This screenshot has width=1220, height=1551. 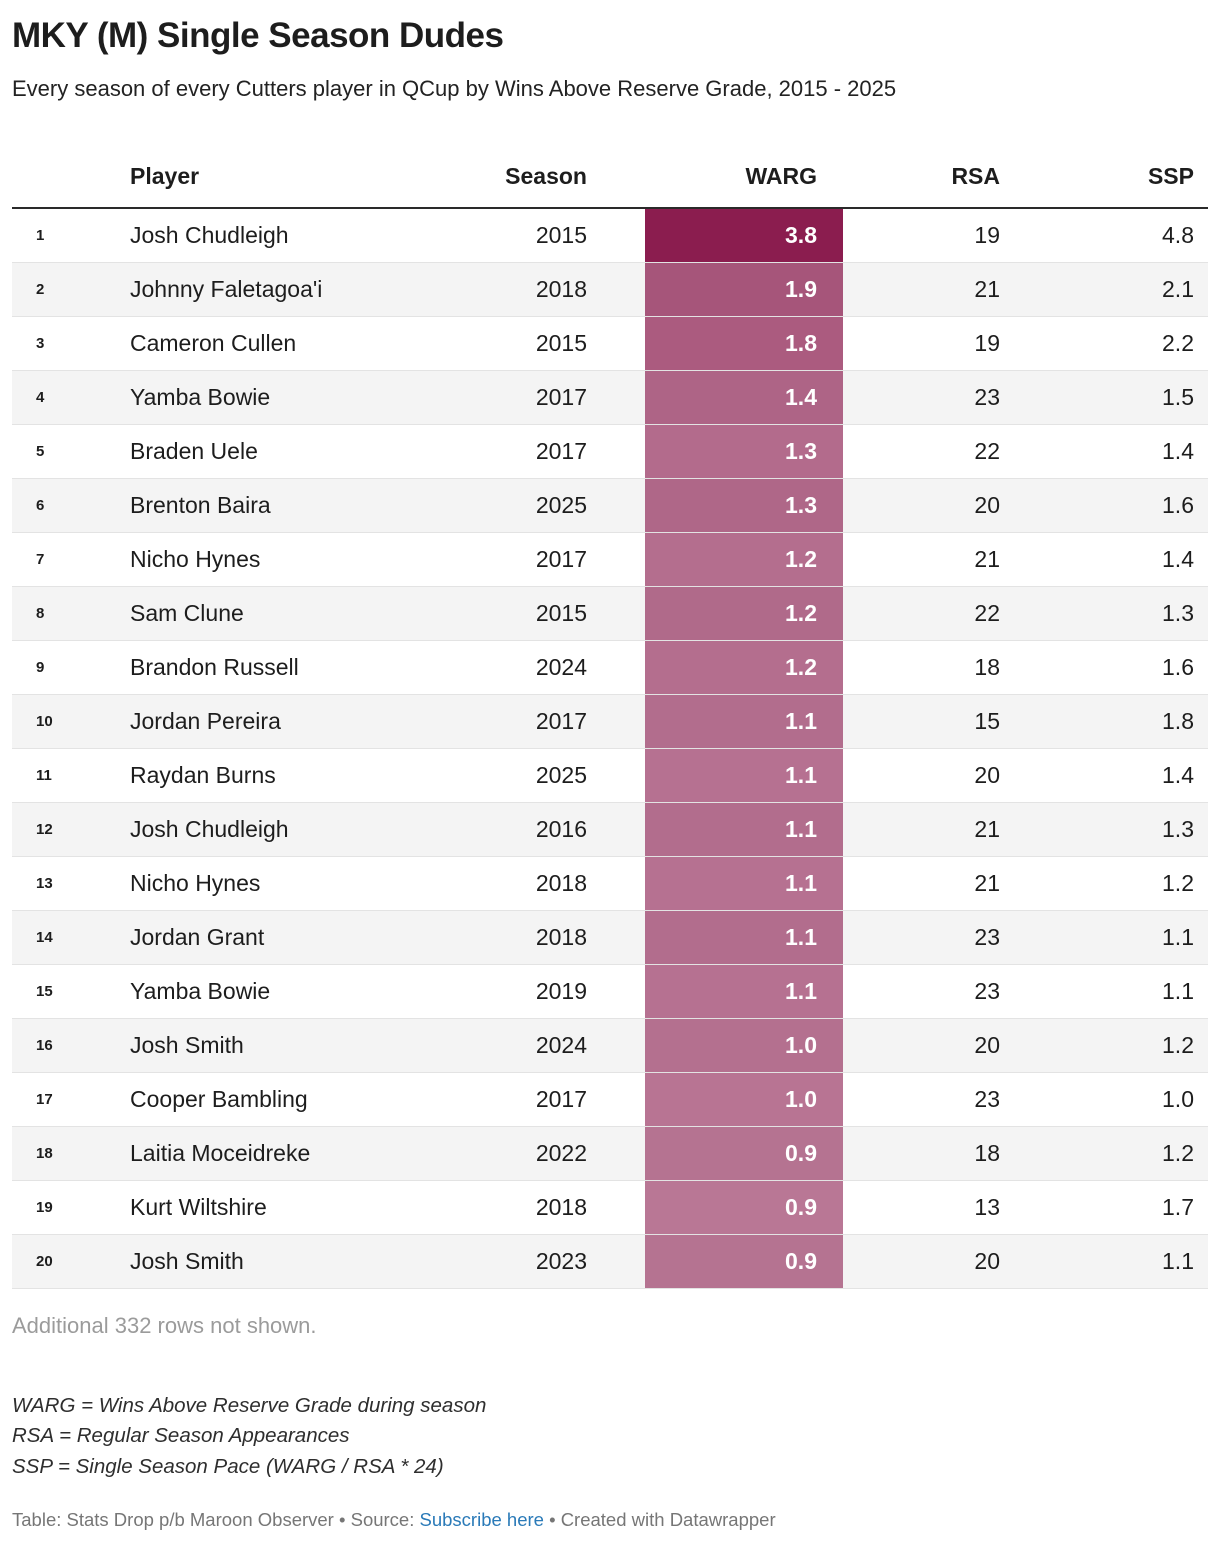 I want to click on table-row: 14 Jordan Grant 2018 1.1 23 1.1, so click(x=610, y=937).